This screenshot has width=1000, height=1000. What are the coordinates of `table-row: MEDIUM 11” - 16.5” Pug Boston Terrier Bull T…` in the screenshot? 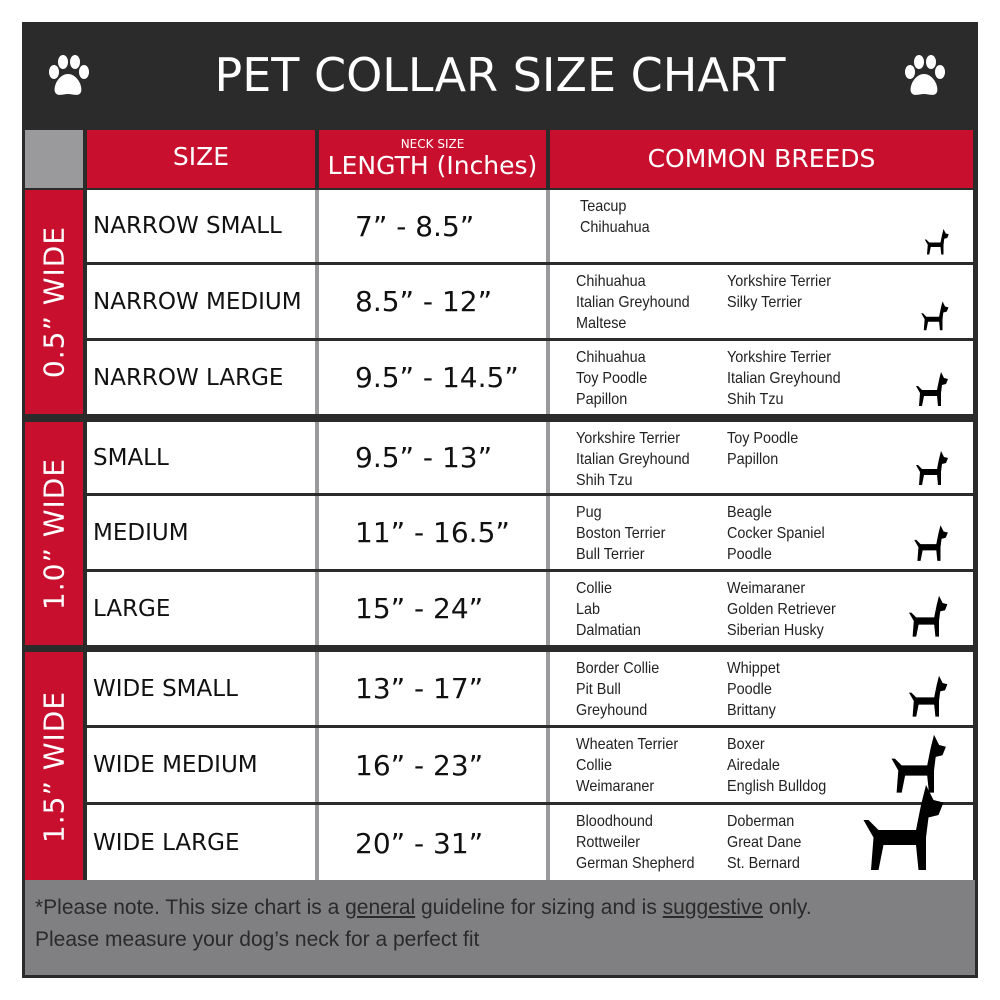 It's located at (530, 532).